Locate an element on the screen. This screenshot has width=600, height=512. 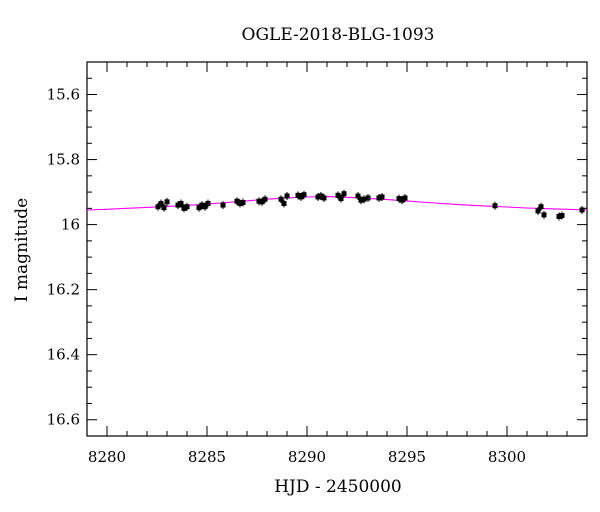
x-tick-label: 8280 is located at coordinates (107, 457).